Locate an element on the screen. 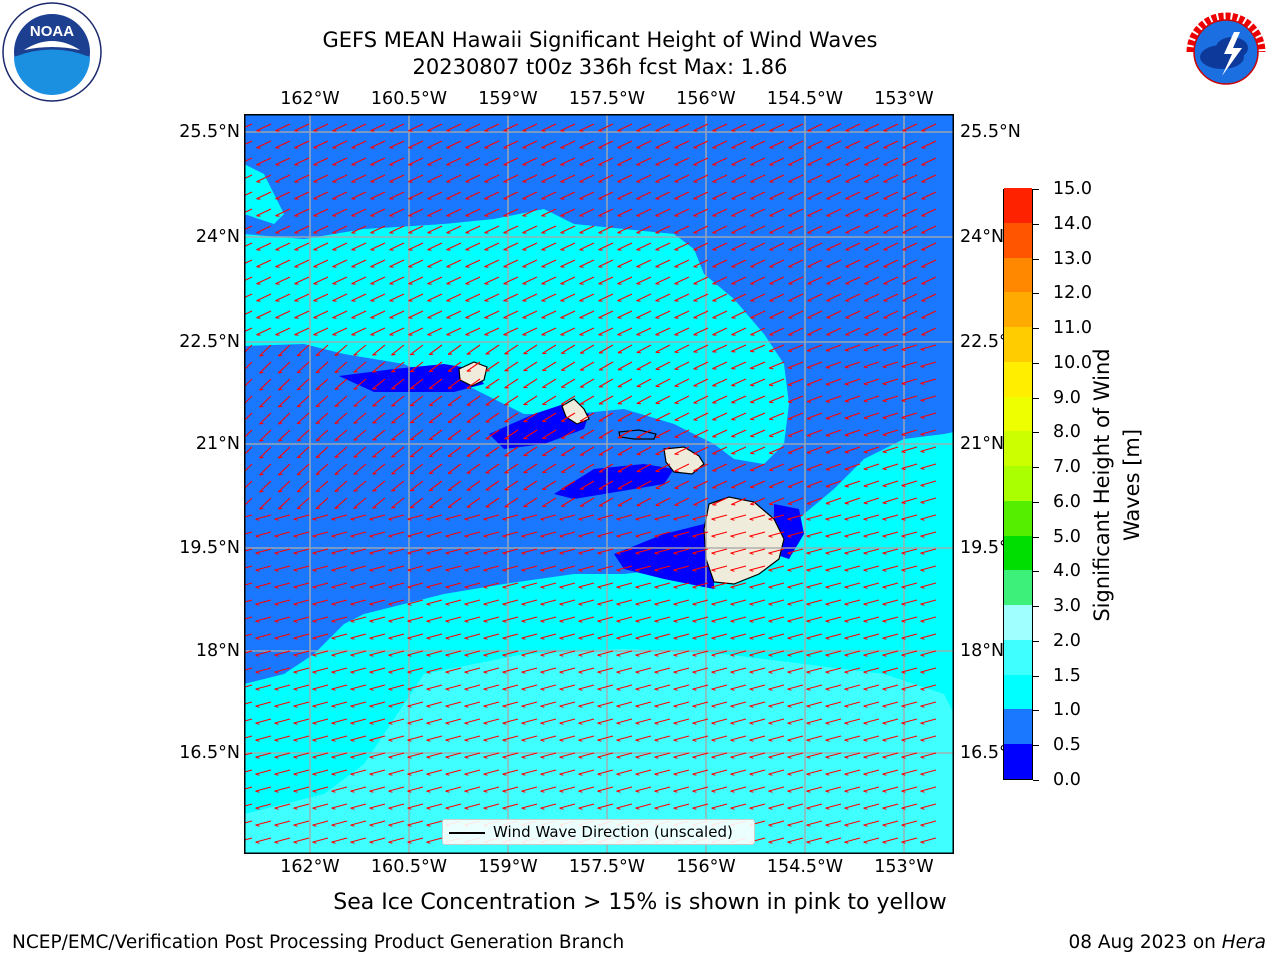 The height and width of the screenshot is (960, 1280). colorbar-tick-label: 11.0 is located at coordinates (1072, 328).